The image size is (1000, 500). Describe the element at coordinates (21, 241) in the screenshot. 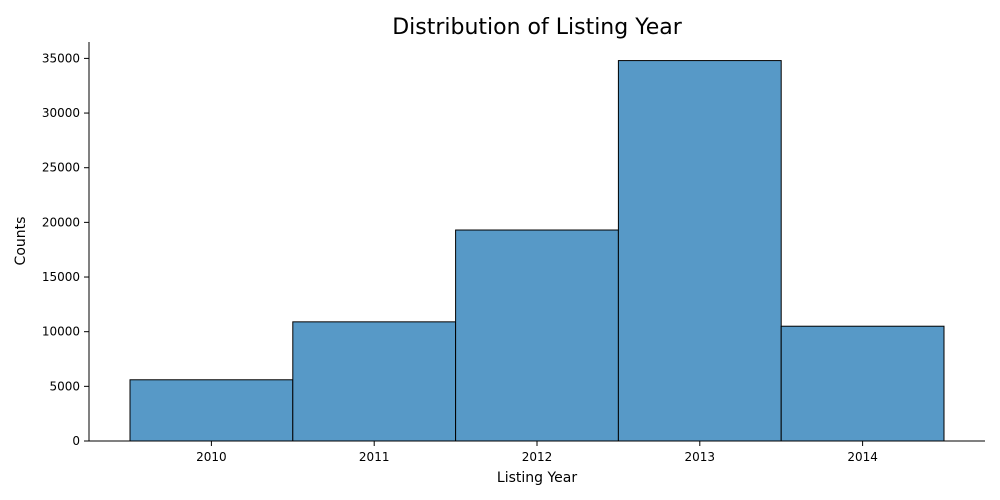

I see `y-axis-label: Counts` at that location.